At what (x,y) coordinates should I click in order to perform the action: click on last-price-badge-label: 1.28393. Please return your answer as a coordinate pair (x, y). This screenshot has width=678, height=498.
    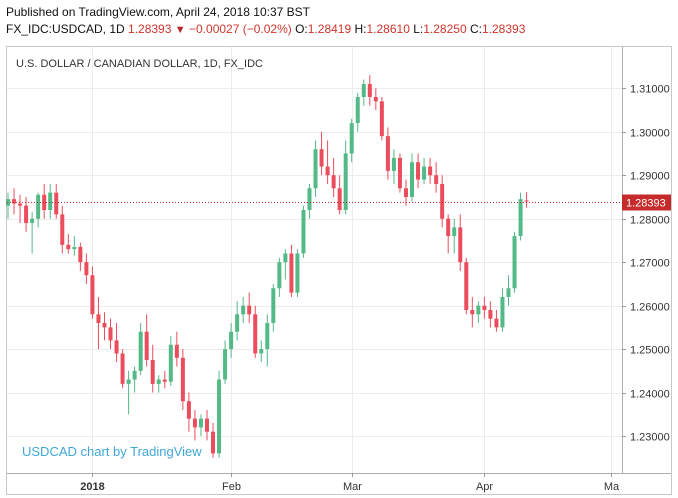
    Looking at the image, I should click on (646, 204).